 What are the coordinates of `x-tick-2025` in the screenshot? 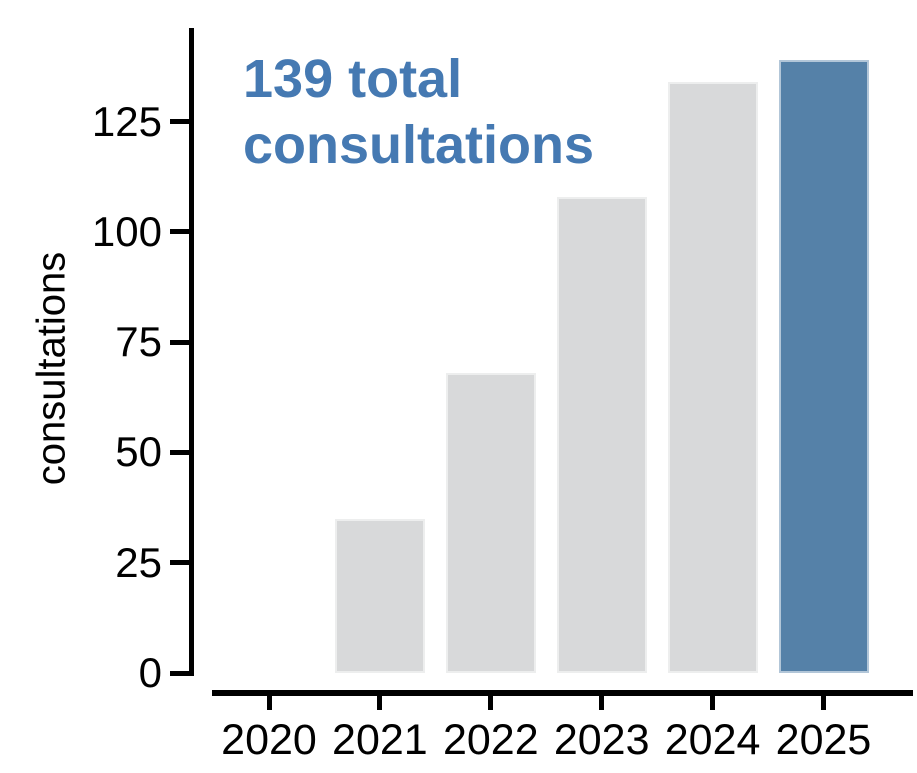 It's located at (823, 703).